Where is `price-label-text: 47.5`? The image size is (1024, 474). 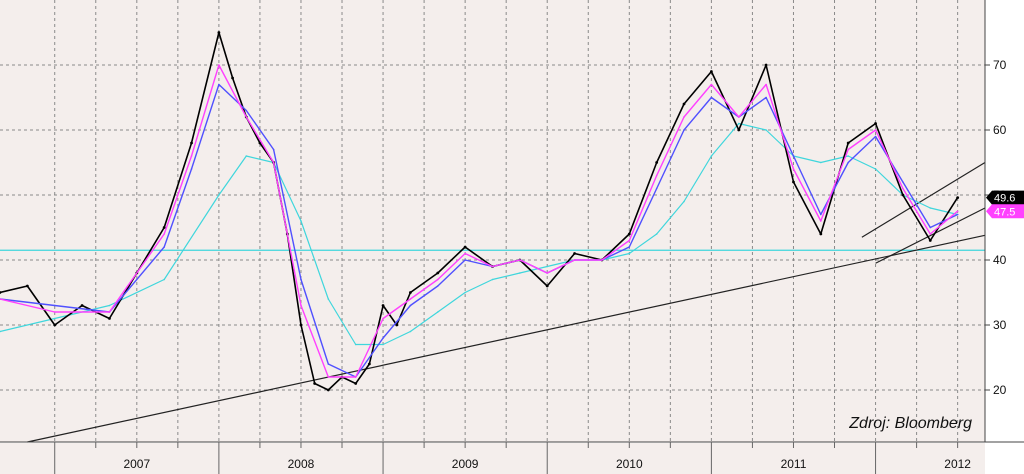
price-label-text: 47.5 is located at coordinates (1004, 212).